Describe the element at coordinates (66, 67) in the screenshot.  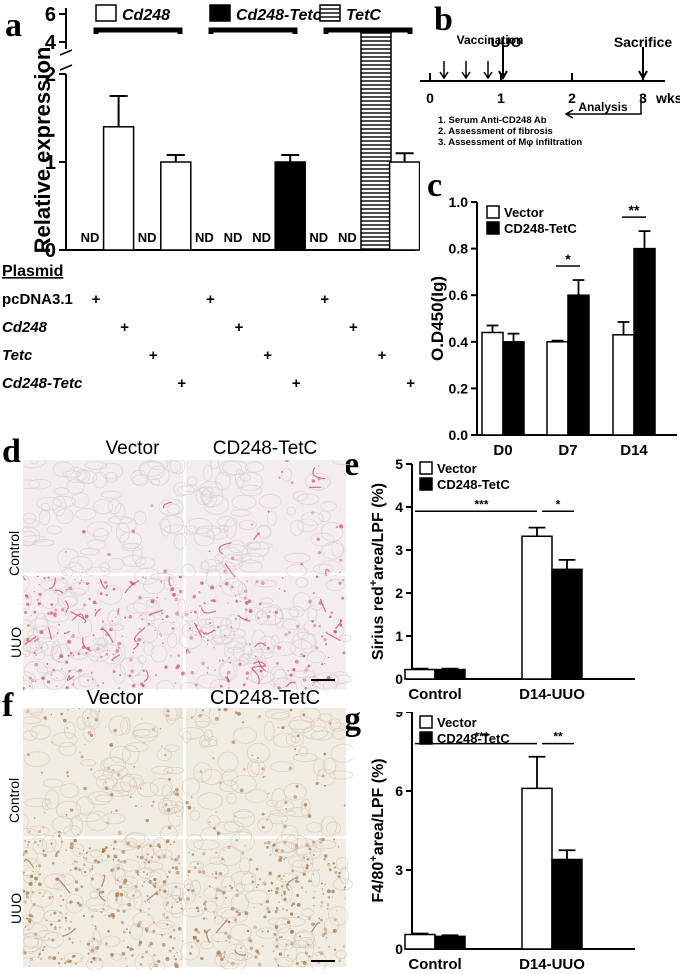
I see `axis-break-a` at that location.